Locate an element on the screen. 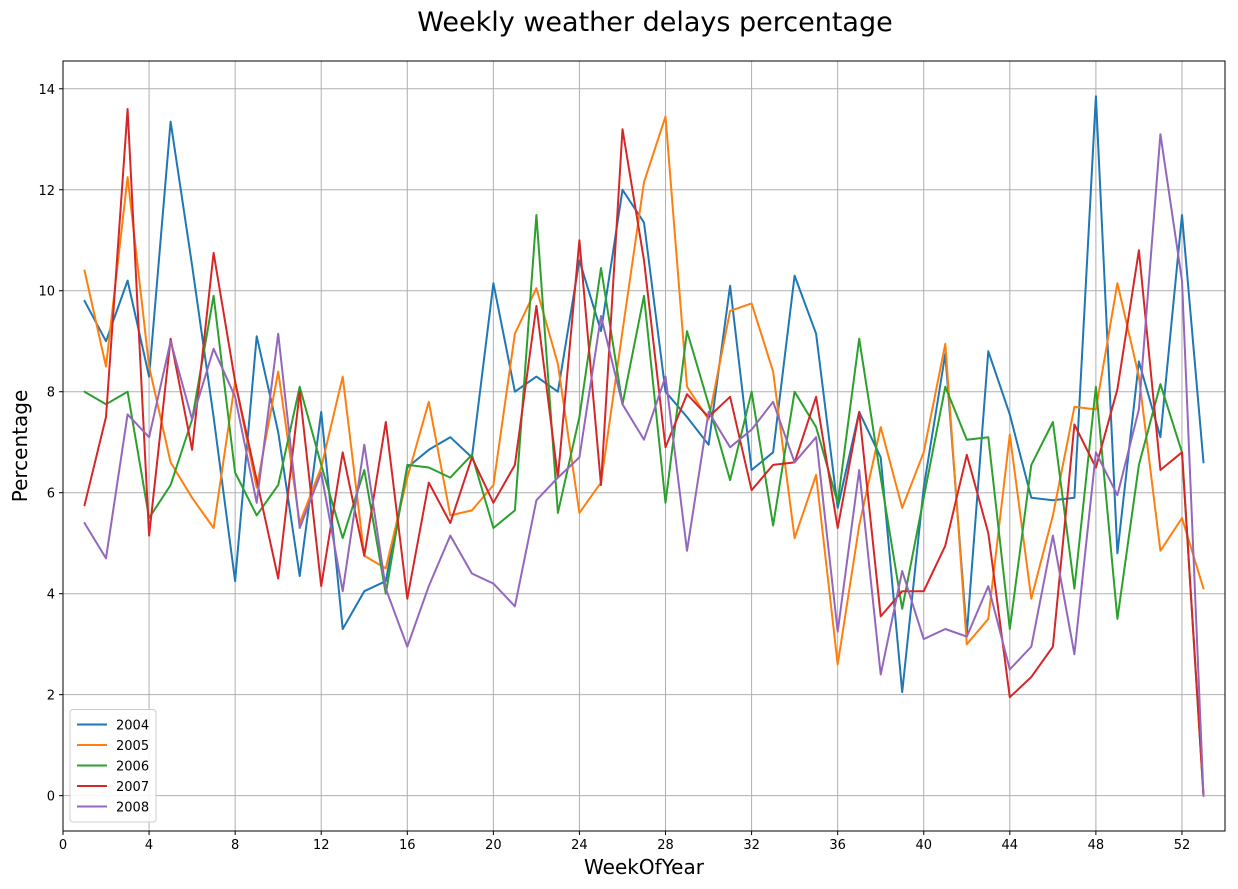 The width and height of the screenshot is (1238, 889). x-tick-label: 52 is located at coordinates (1182, 845).